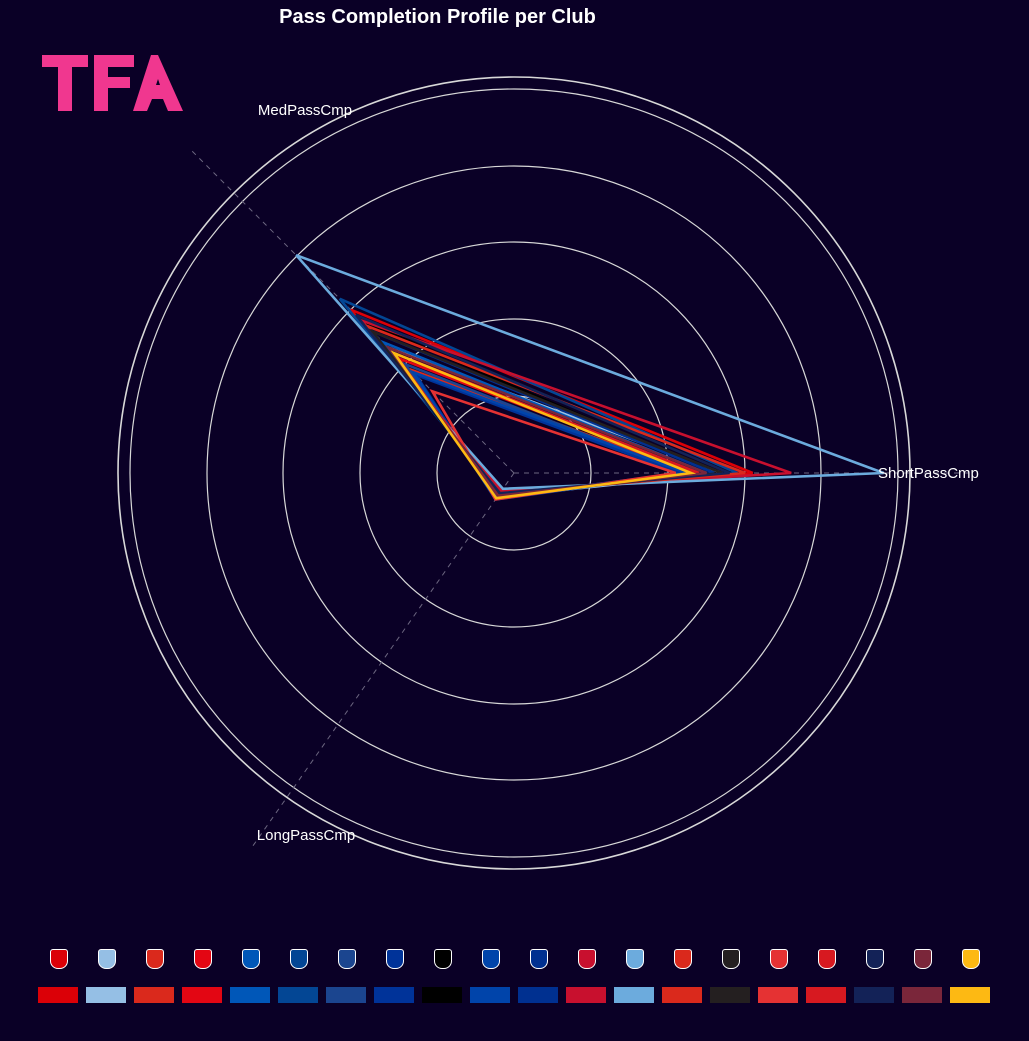 This screenshot has width=1029, height=1041. I want to click on arsenal-crest-icon, so click(59, 959).